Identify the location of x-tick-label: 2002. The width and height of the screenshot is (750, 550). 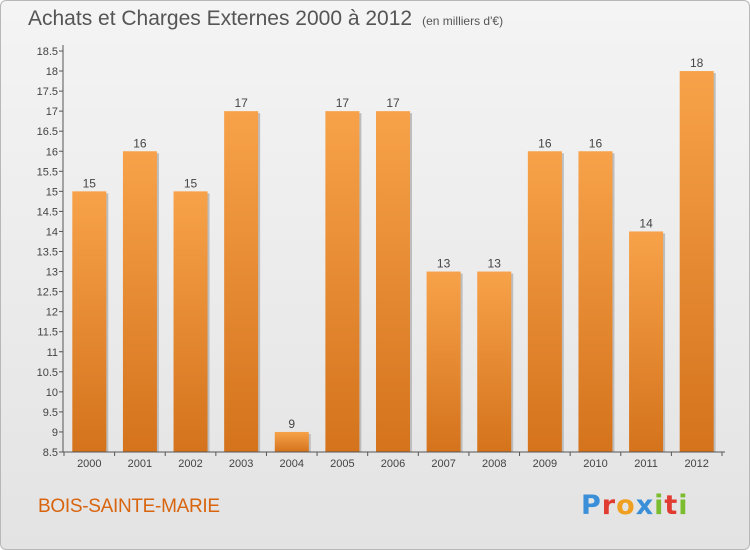
(190, 464).